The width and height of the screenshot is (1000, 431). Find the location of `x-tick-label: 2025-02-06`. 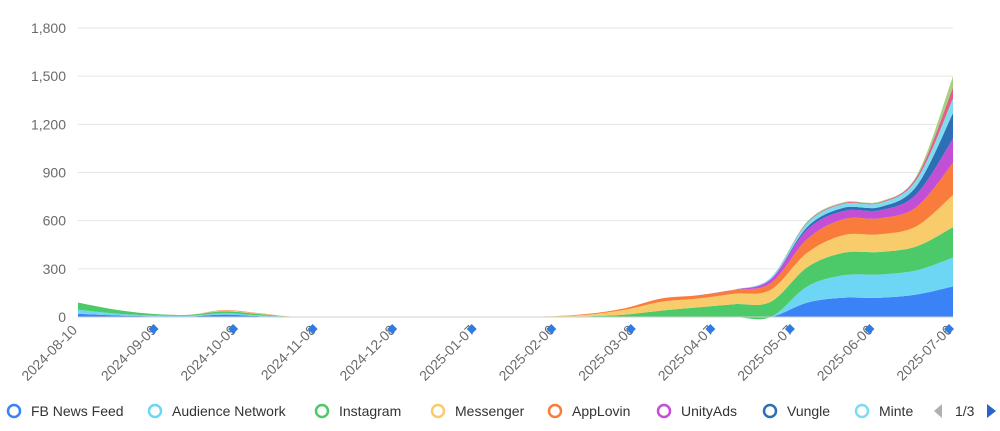

x-tick-label: 2025-02-06 is located at coordinates (526, 353).